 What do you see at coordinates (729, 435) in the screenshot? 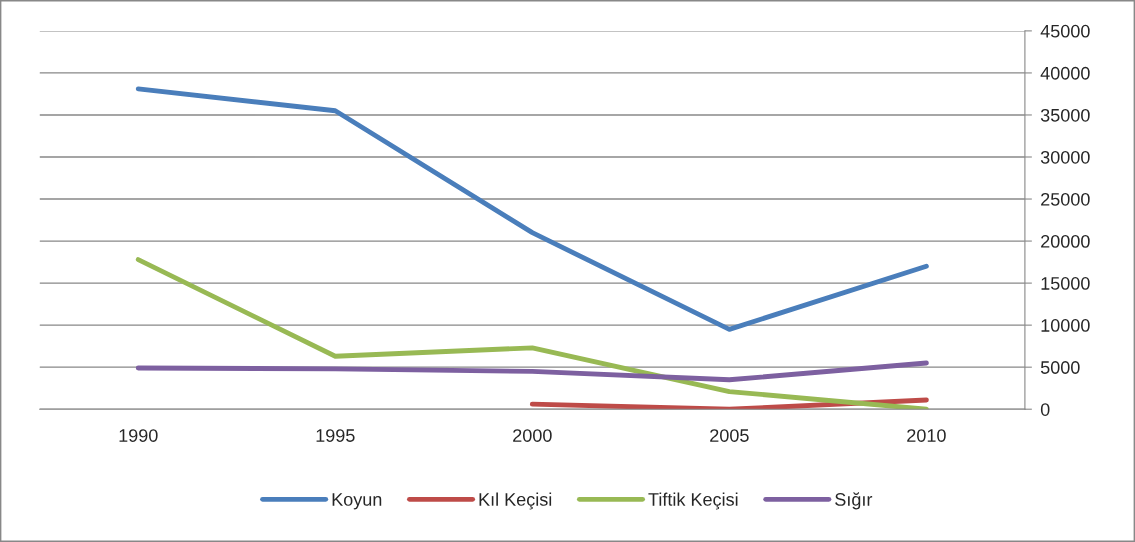
I see `x-tick-label: 2005` at bounding box center [729, 435].